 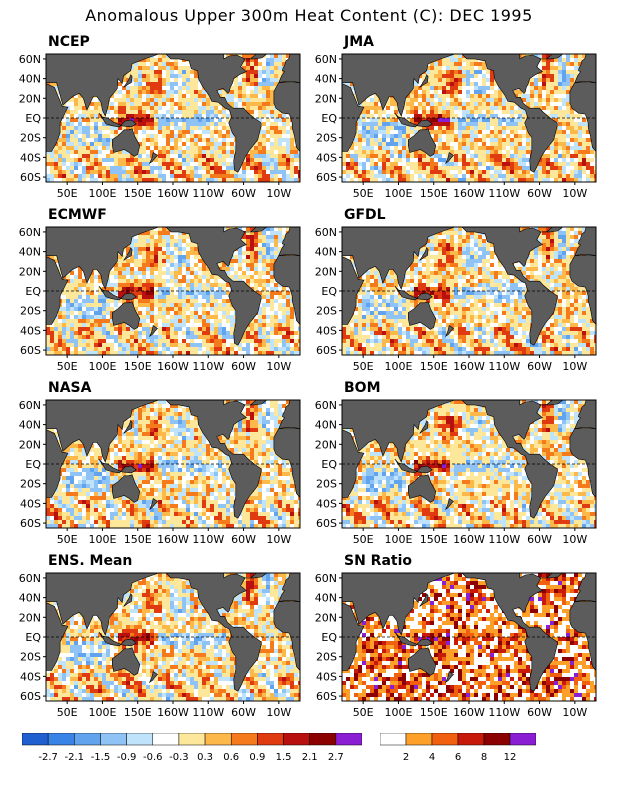 I want to click on panel-title: JMA, so click(x=359, y=42).